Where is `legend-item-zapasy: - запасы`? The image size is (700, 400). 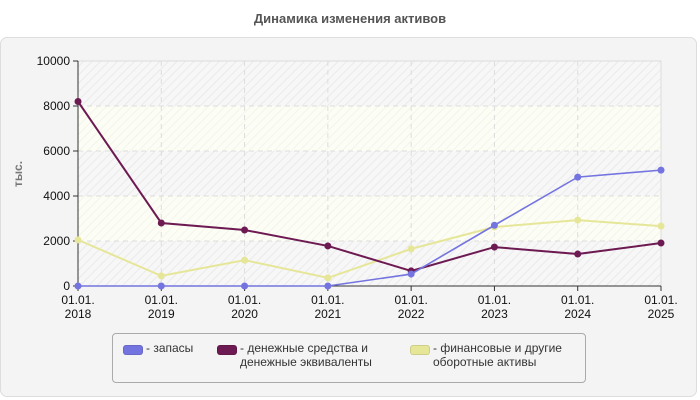 legend-item-zapasy: - запасы is located at coordinates (158, 348).